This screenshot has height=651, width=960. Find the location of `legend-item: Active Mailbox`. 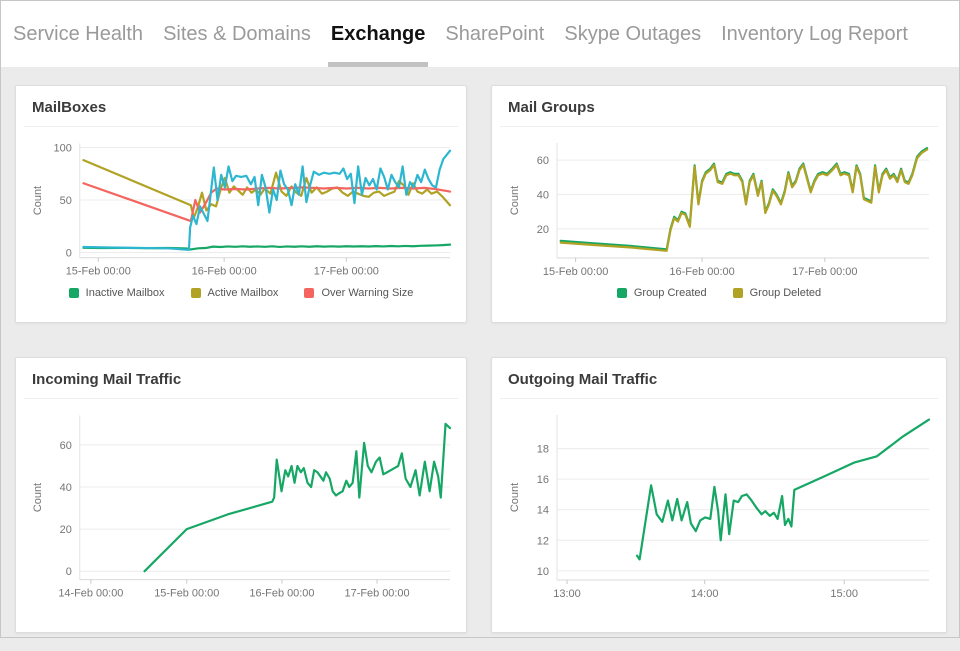

legend-item: Active Mailbox is located at coordinates (234, 293).